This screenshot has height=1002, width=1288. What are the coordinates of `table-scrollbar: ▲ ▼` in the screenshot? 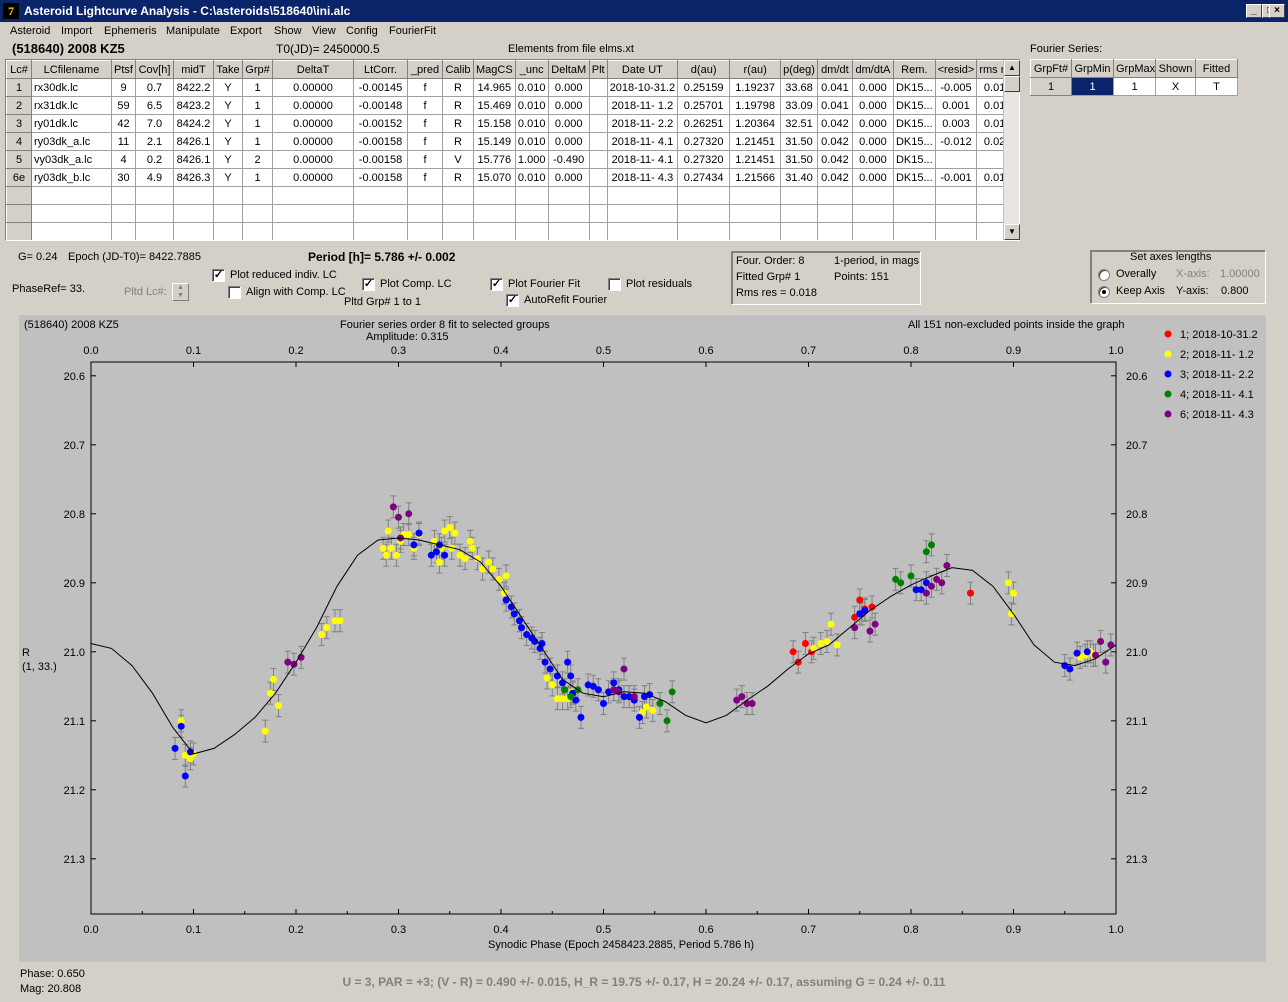 It's located at (1011, 150).